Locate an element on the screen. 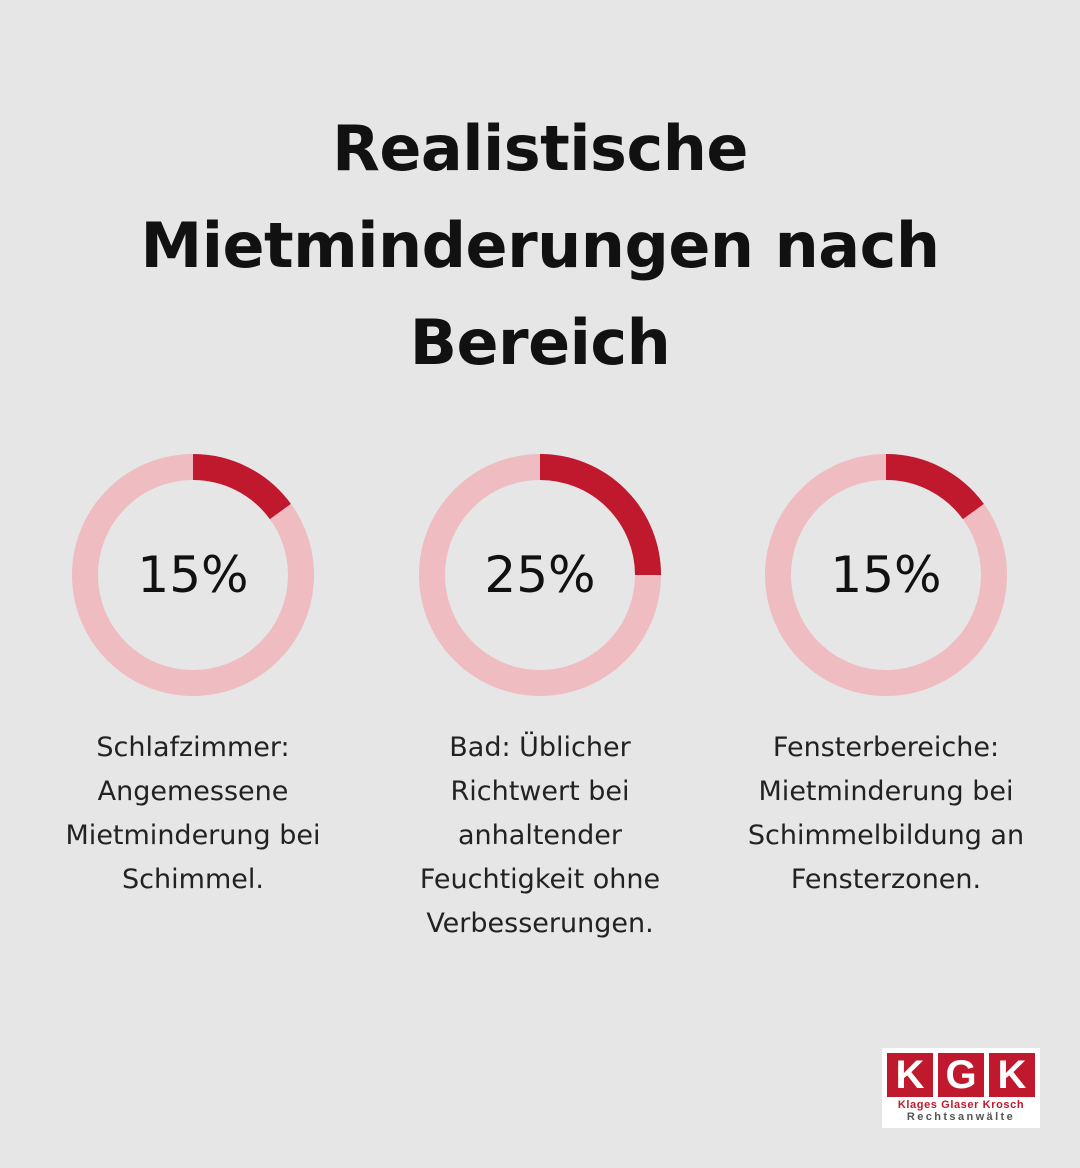 The width and height of the screenshot is (1080, 1168). kgk-logo: K G K Klages Glaser Krosch Rechtsanwälte is located at coordinates (961, 1088).